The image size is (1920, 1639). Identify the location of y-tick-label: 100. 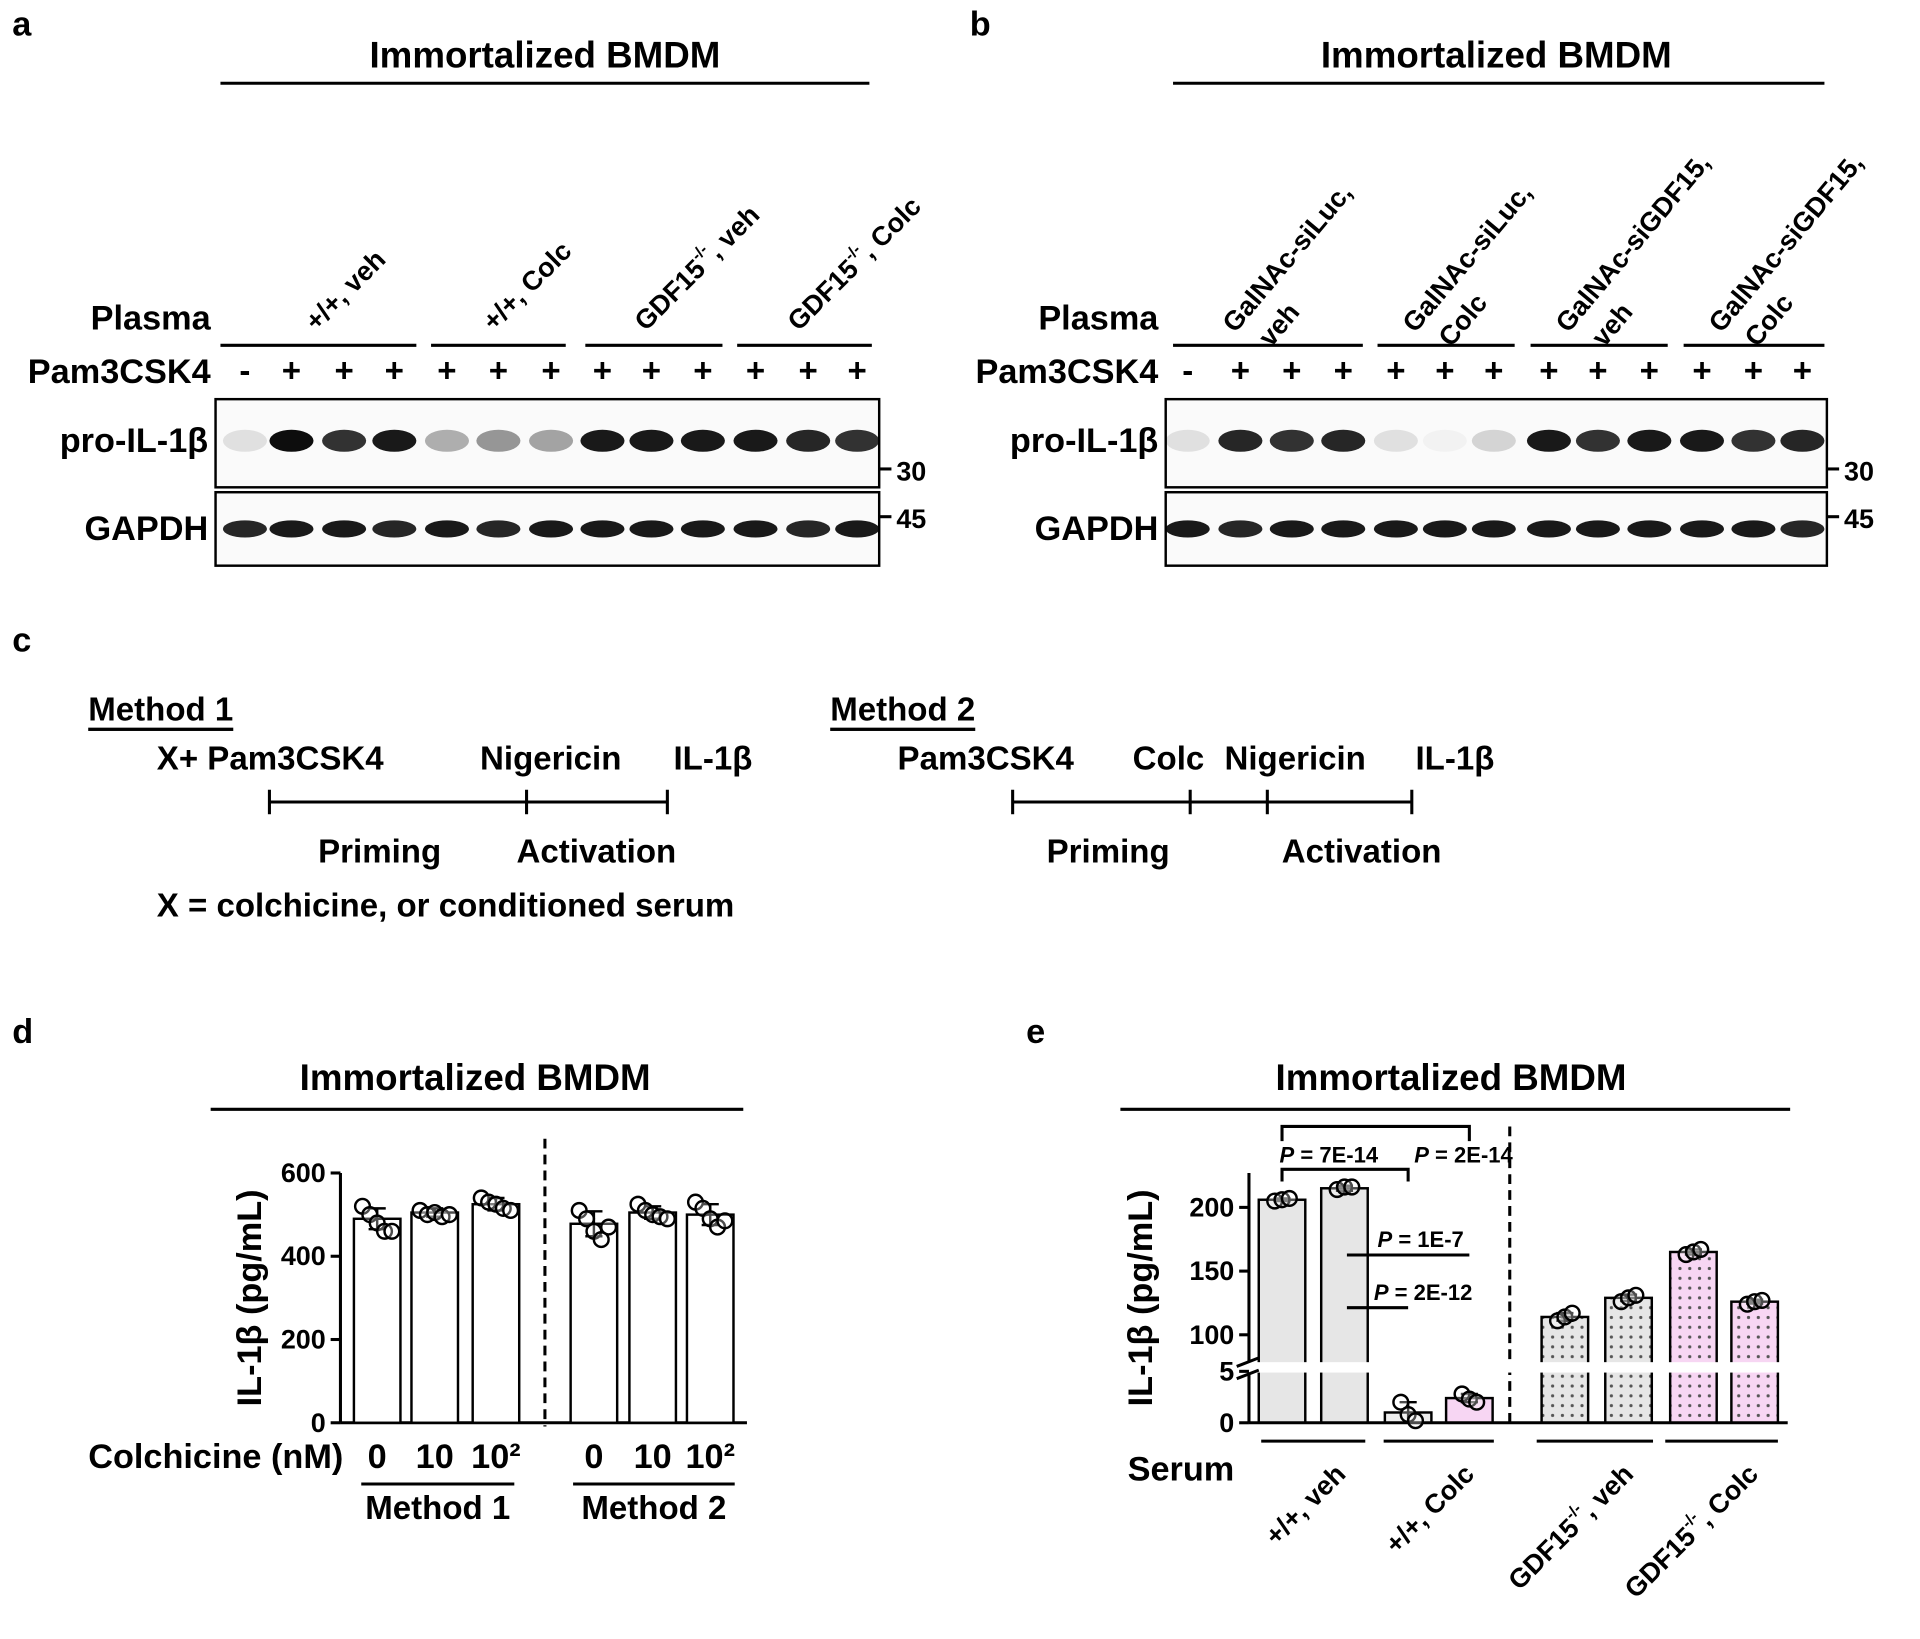
(1211, 1335).